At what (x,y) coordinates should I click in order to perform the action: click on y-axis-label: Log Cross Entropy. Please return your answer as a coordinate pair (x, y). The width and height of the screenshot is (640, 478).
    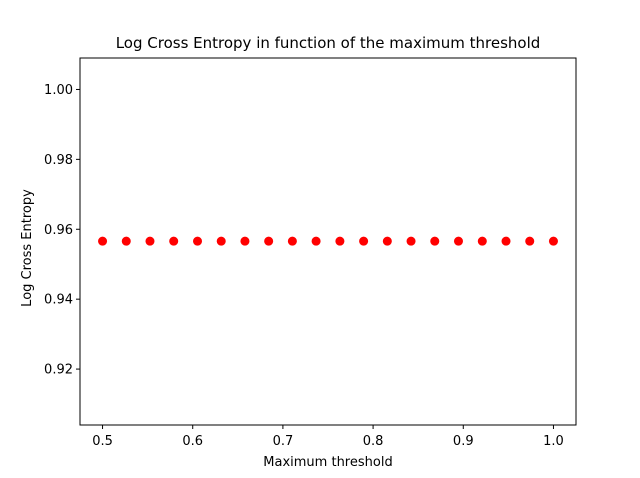
    Looking at the image, I should click on (27, 248).